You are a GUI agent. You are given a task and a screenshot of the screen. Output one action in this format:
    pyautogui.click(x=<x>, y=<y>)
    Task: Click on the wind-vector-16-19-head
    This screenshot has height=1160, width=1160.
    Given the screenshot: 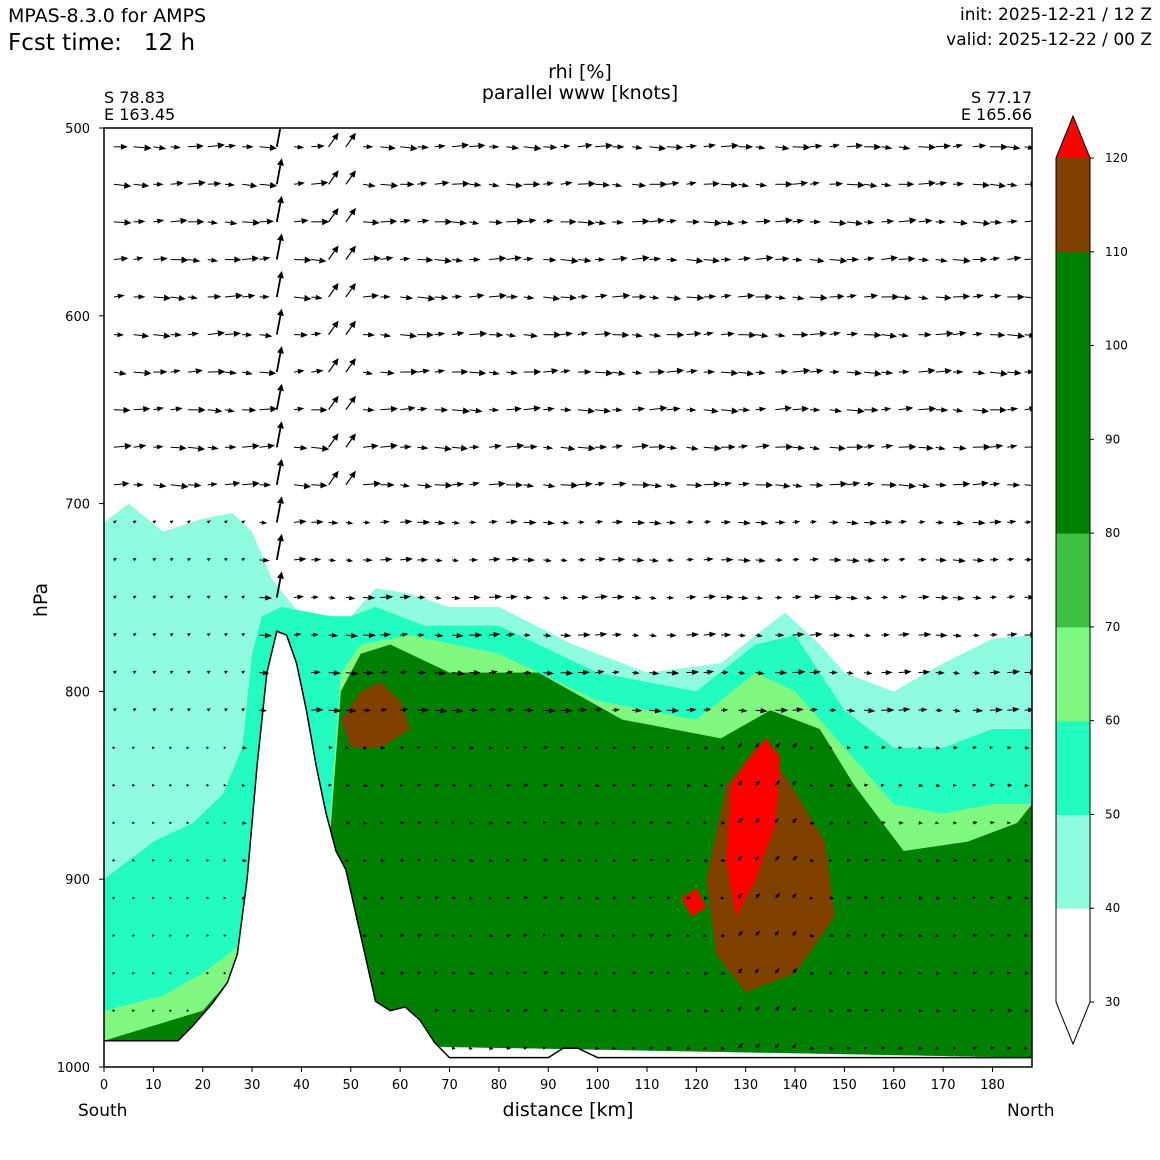 What is the action you would take?
    pyautogui.click(x=454, y=748)
    